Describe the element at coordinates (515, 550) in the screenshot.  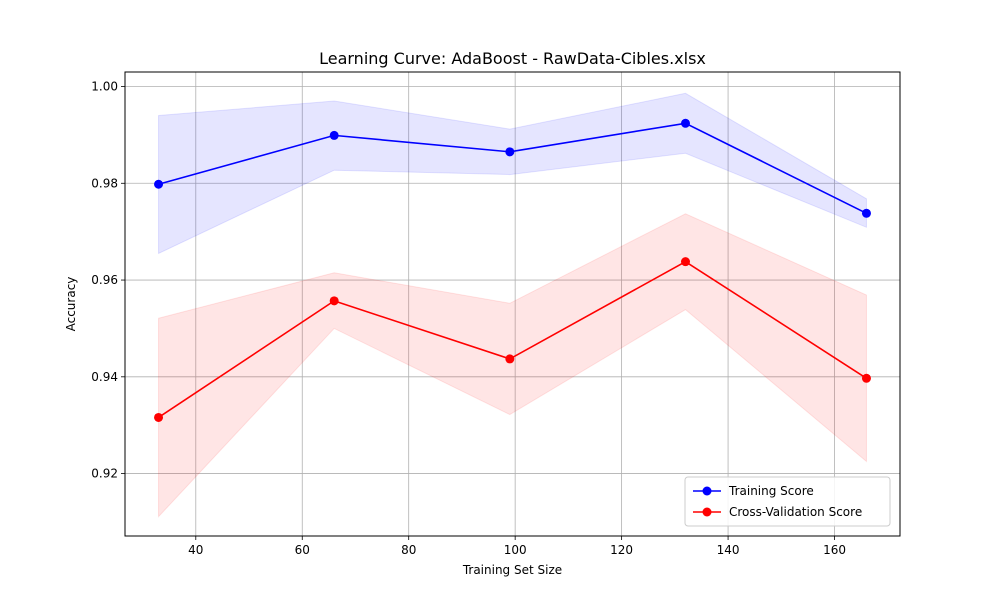
I see `x-tick-label: 100` at that location.